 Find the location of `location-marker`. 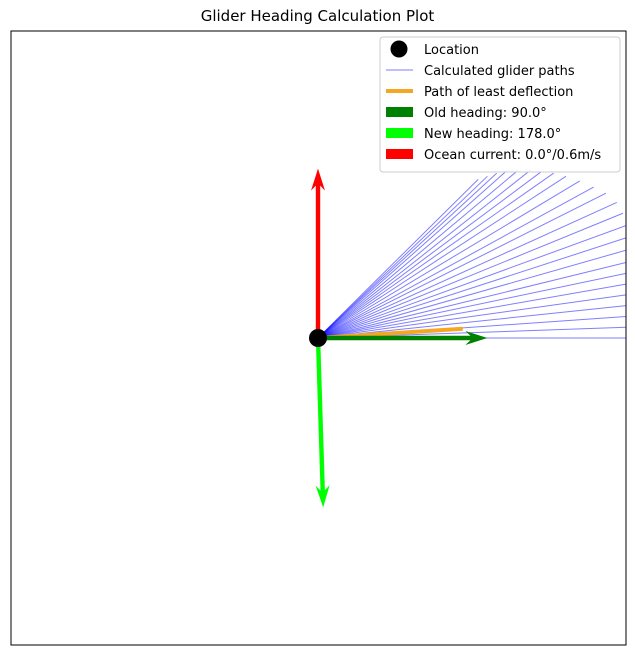

location-marker is located at coordinates (318, 338).